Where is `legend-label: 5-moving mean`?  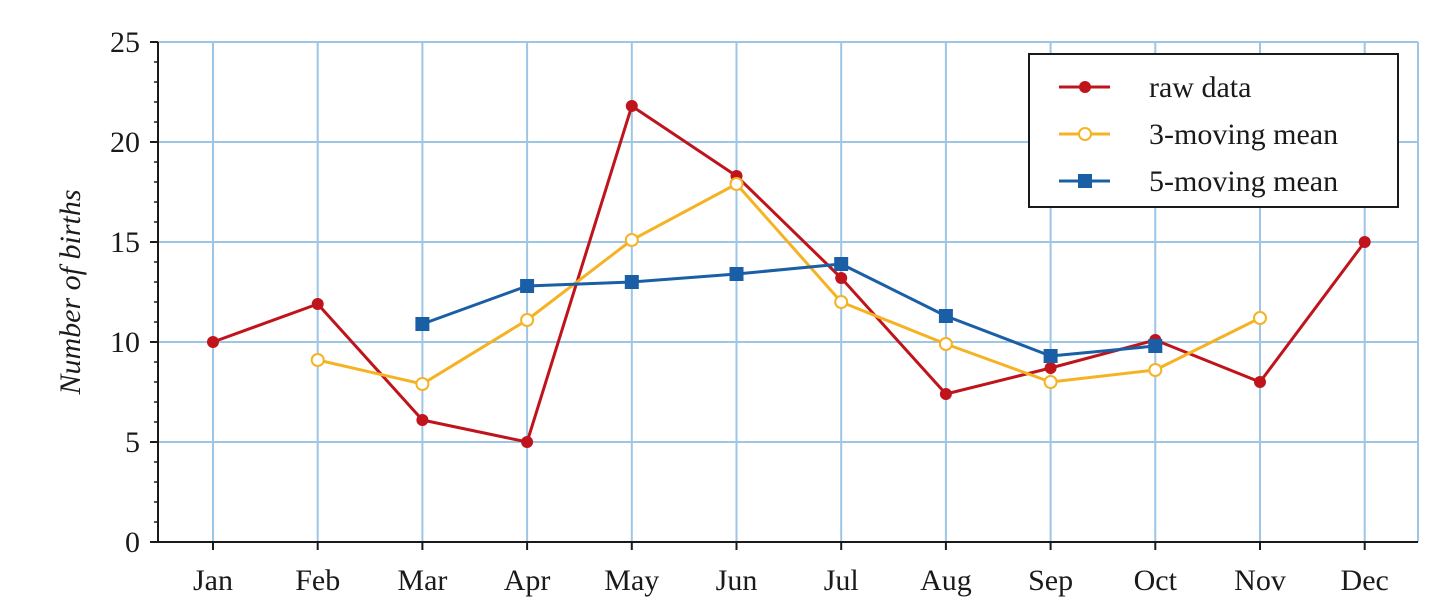 legend-label: 5-moving mean is located at coordinates (1243, 181).